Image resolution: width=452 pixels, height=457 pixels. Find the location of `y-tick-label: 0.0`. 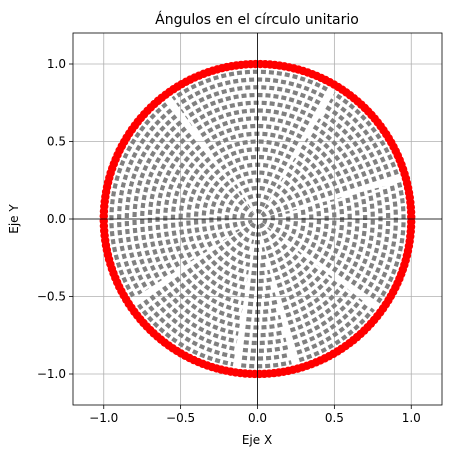

y-tick-label: 0.0 is located at coordinates (56, 219).